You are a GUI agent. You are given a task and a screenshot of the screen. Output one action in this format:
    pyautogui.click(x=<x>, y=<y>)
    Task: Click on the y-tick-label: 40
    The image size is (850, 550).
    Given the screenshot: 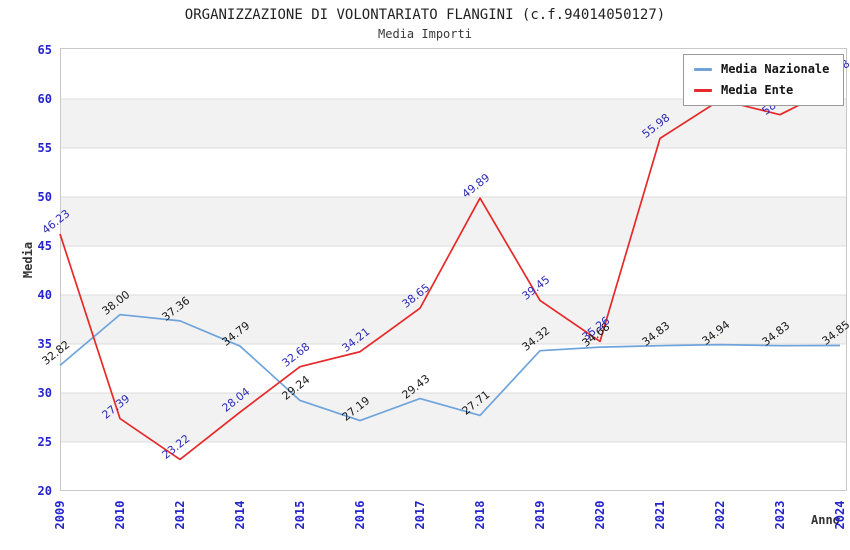 What is the action you would take?
    pyautogui.click(x=44, y=295)
    